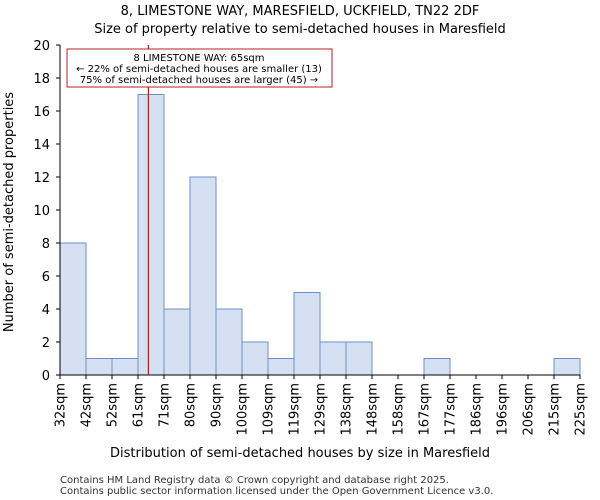 The image size is (600, 500). What do you see at coordinates (46, 244) in the screenshot?
I see `y-tick-label: 8` at bounding box center [46, 244].